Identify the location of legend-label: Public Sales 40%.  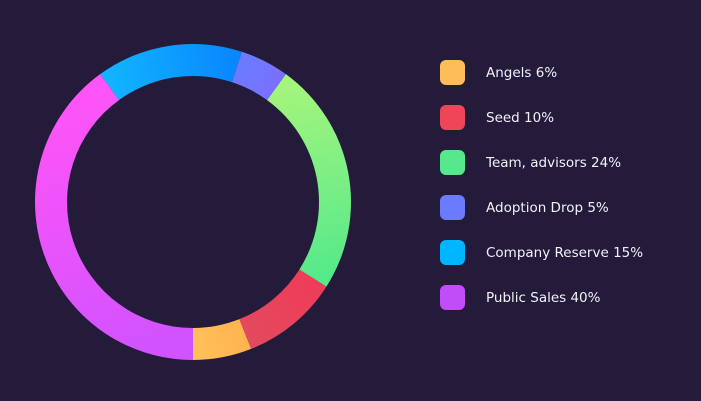
(543, 297).